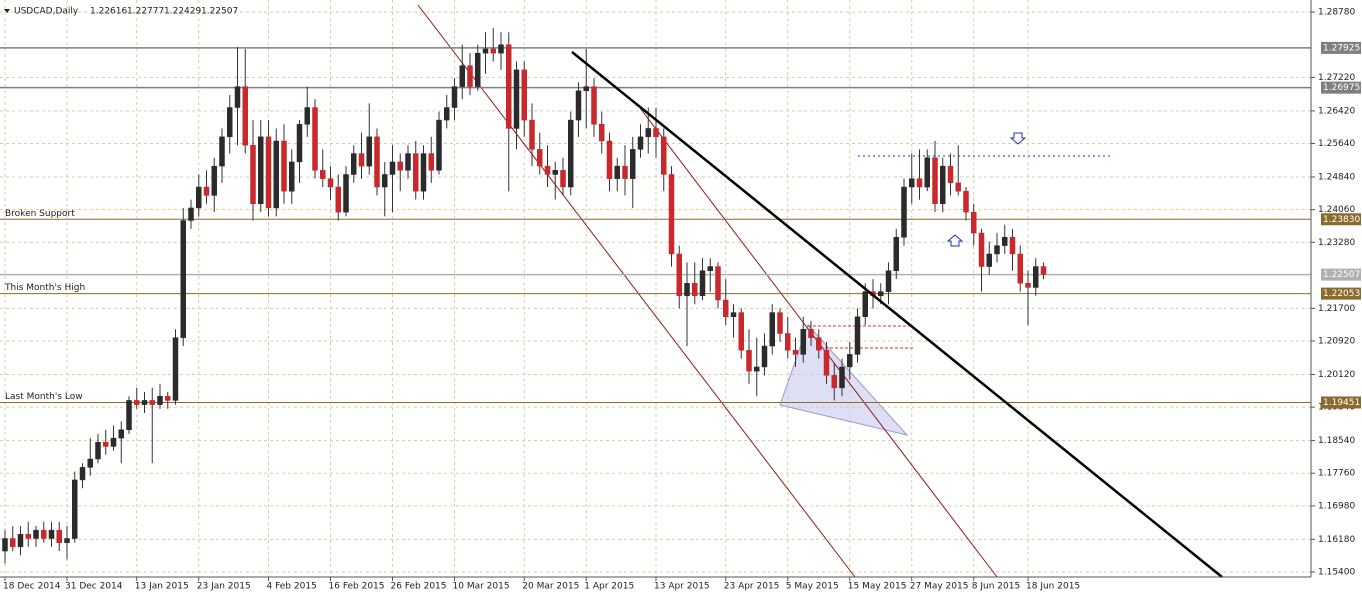  I want to click on y-tick-label: 1.24840, so click(1336, 177).